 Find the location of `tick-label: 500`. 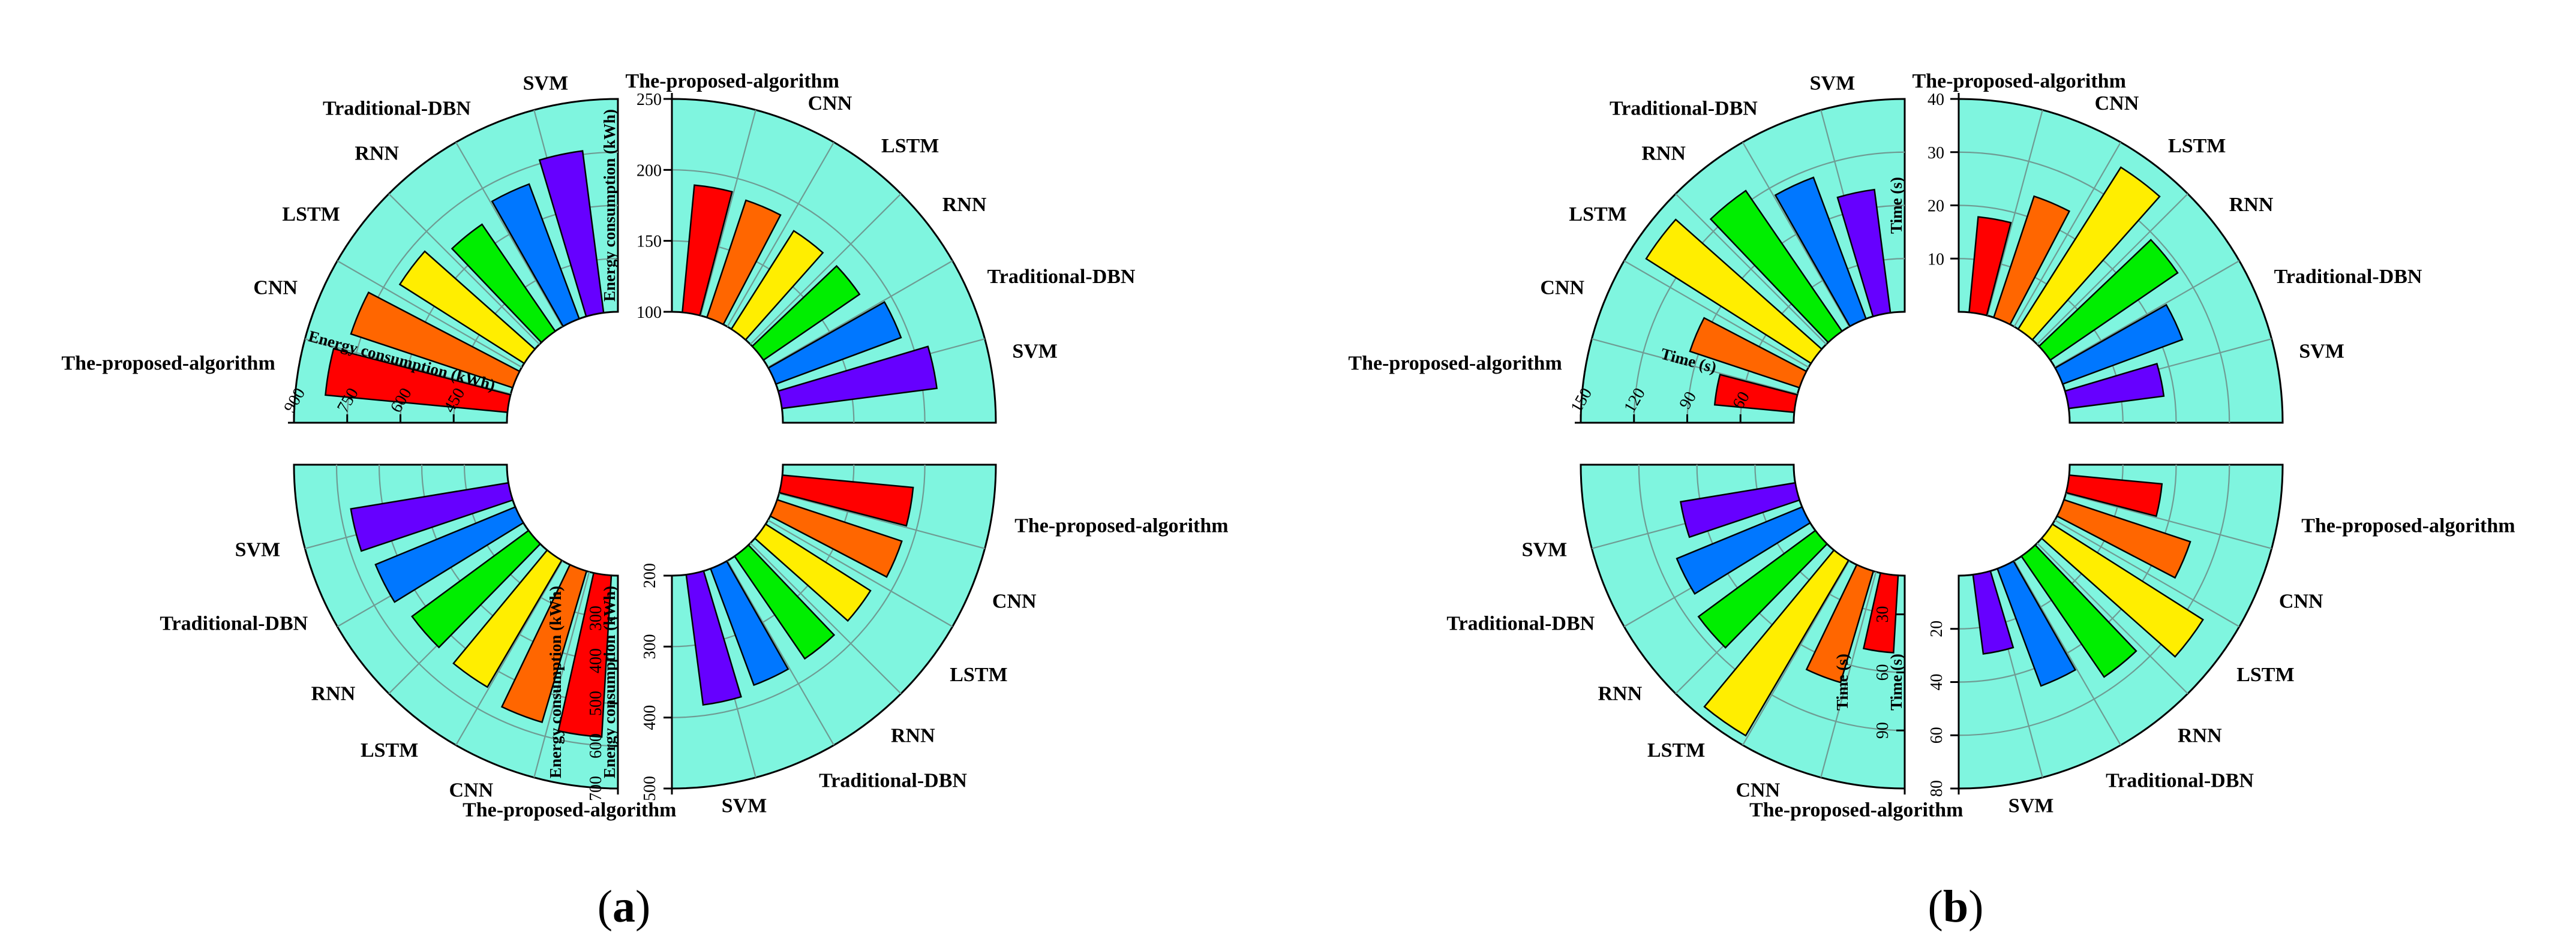

tick-label: 500 is located at coordinates (596, 704).